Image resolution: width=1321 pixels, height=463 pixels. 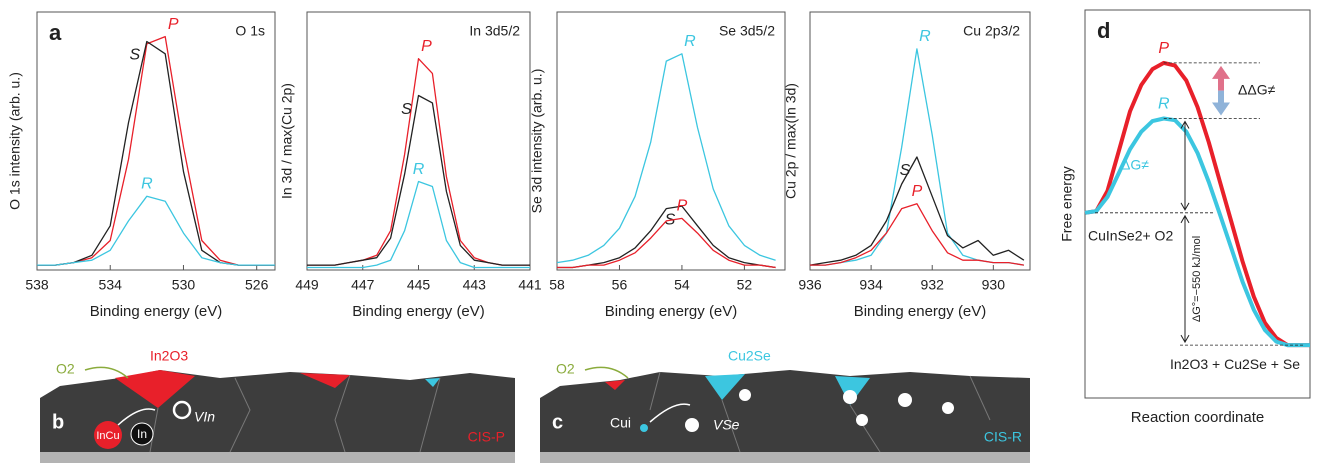 I want to click on x-tick-label: 54, so click(x=682, y=285).